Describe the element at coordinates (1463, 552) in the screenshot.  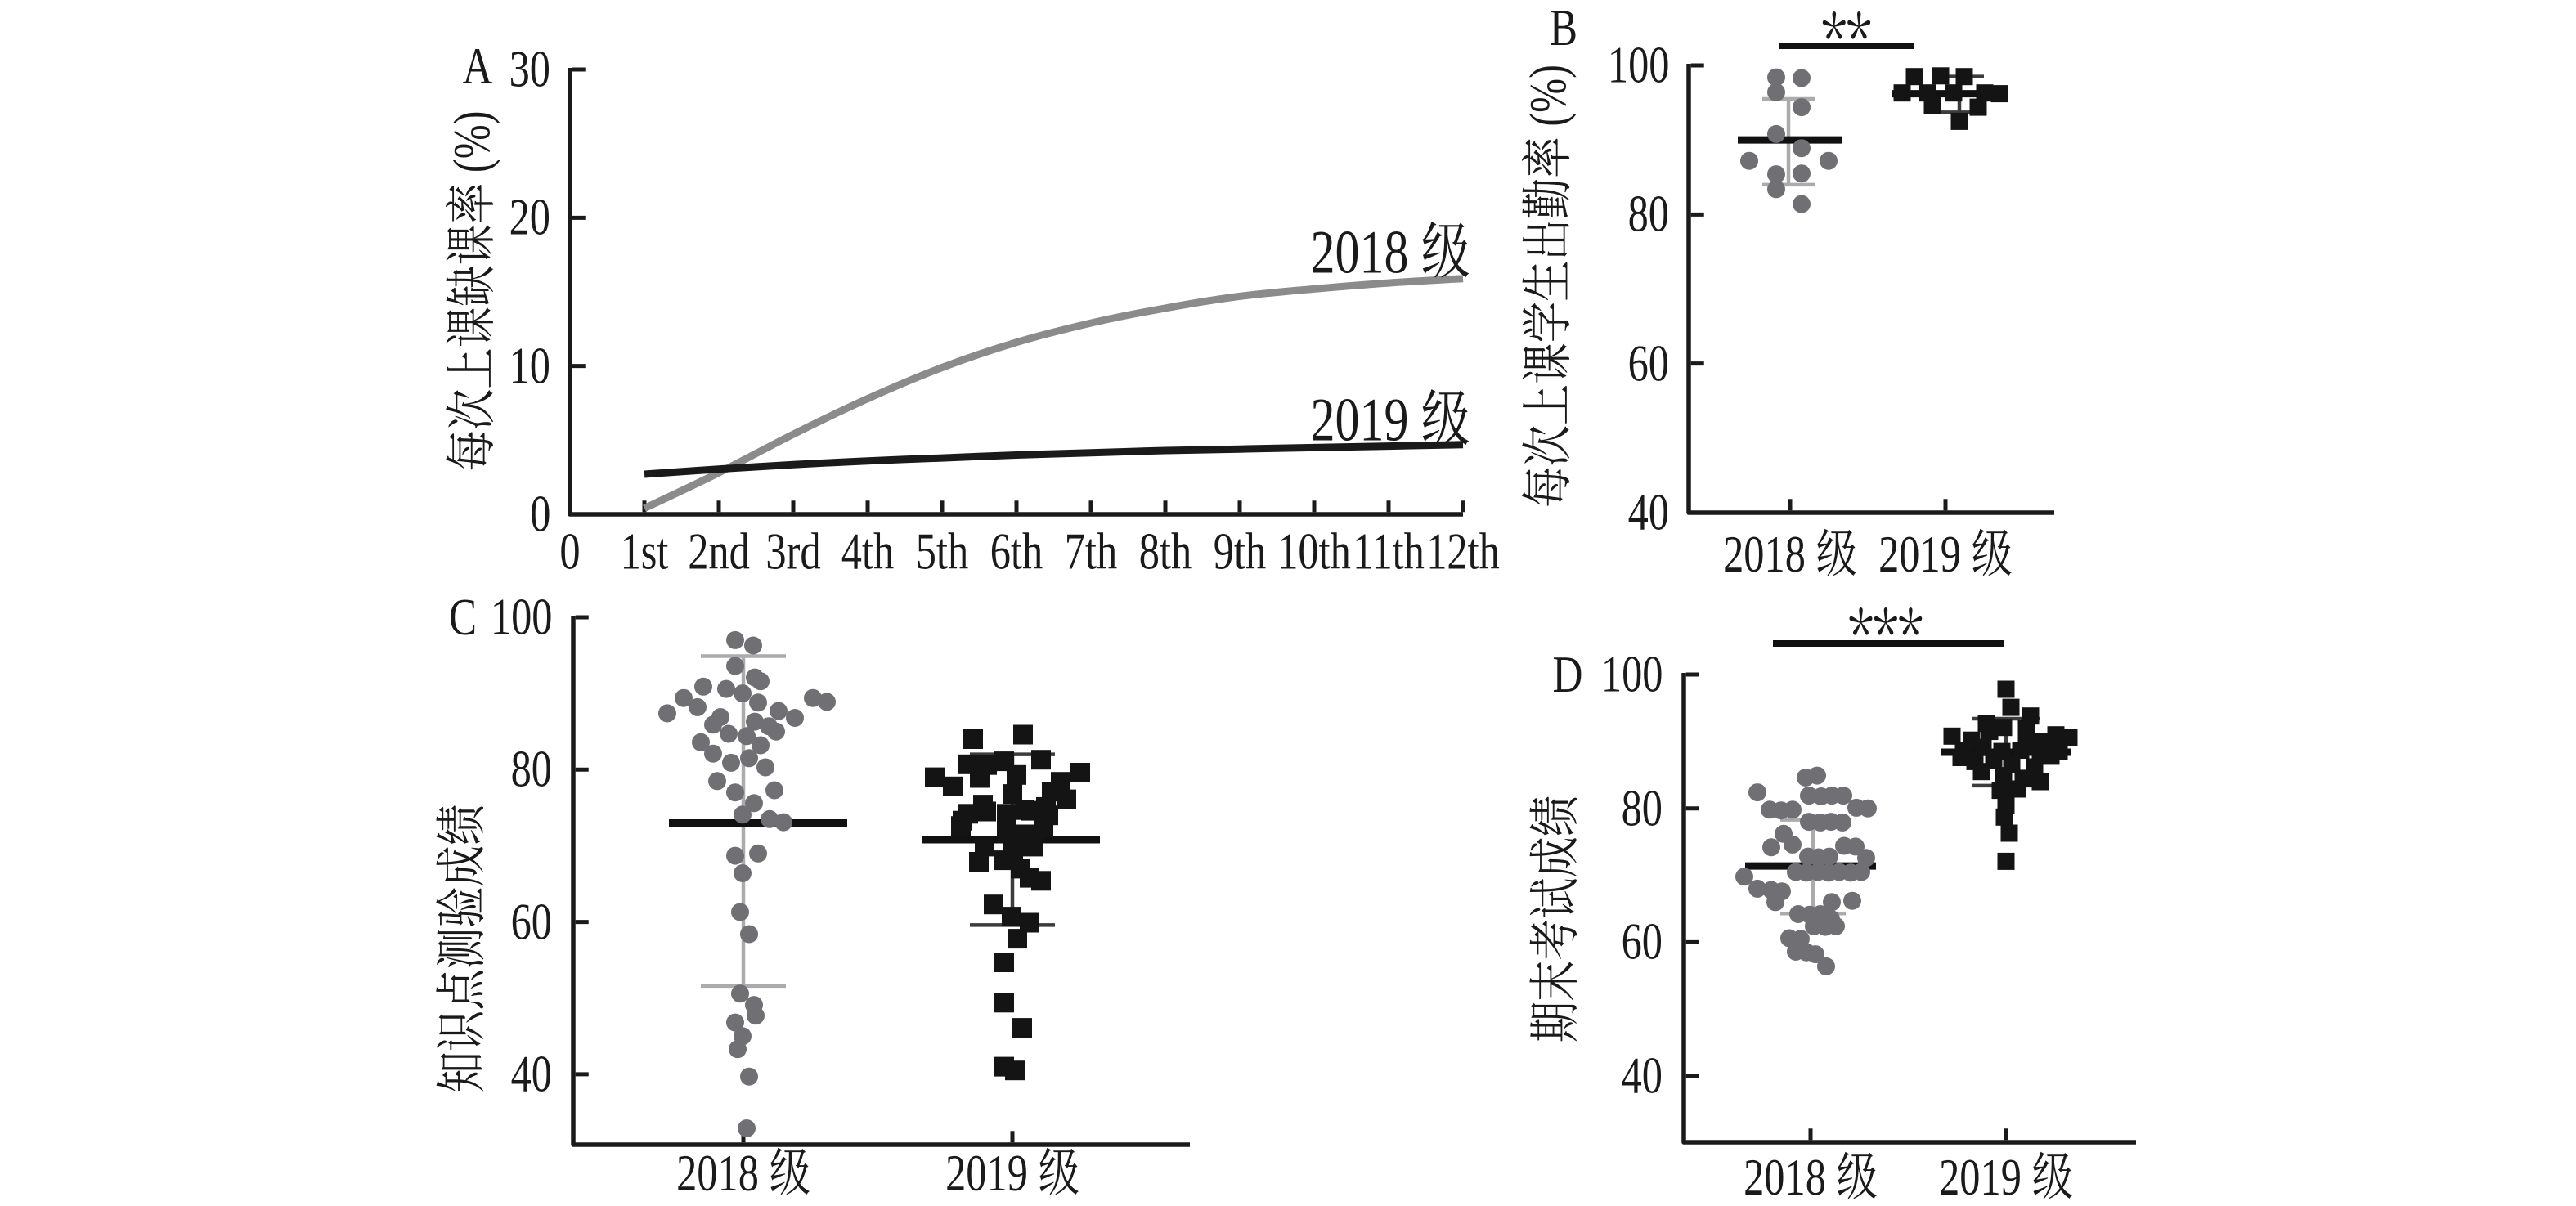
I see `panel-a-x-tick-label: 12th` at that location.